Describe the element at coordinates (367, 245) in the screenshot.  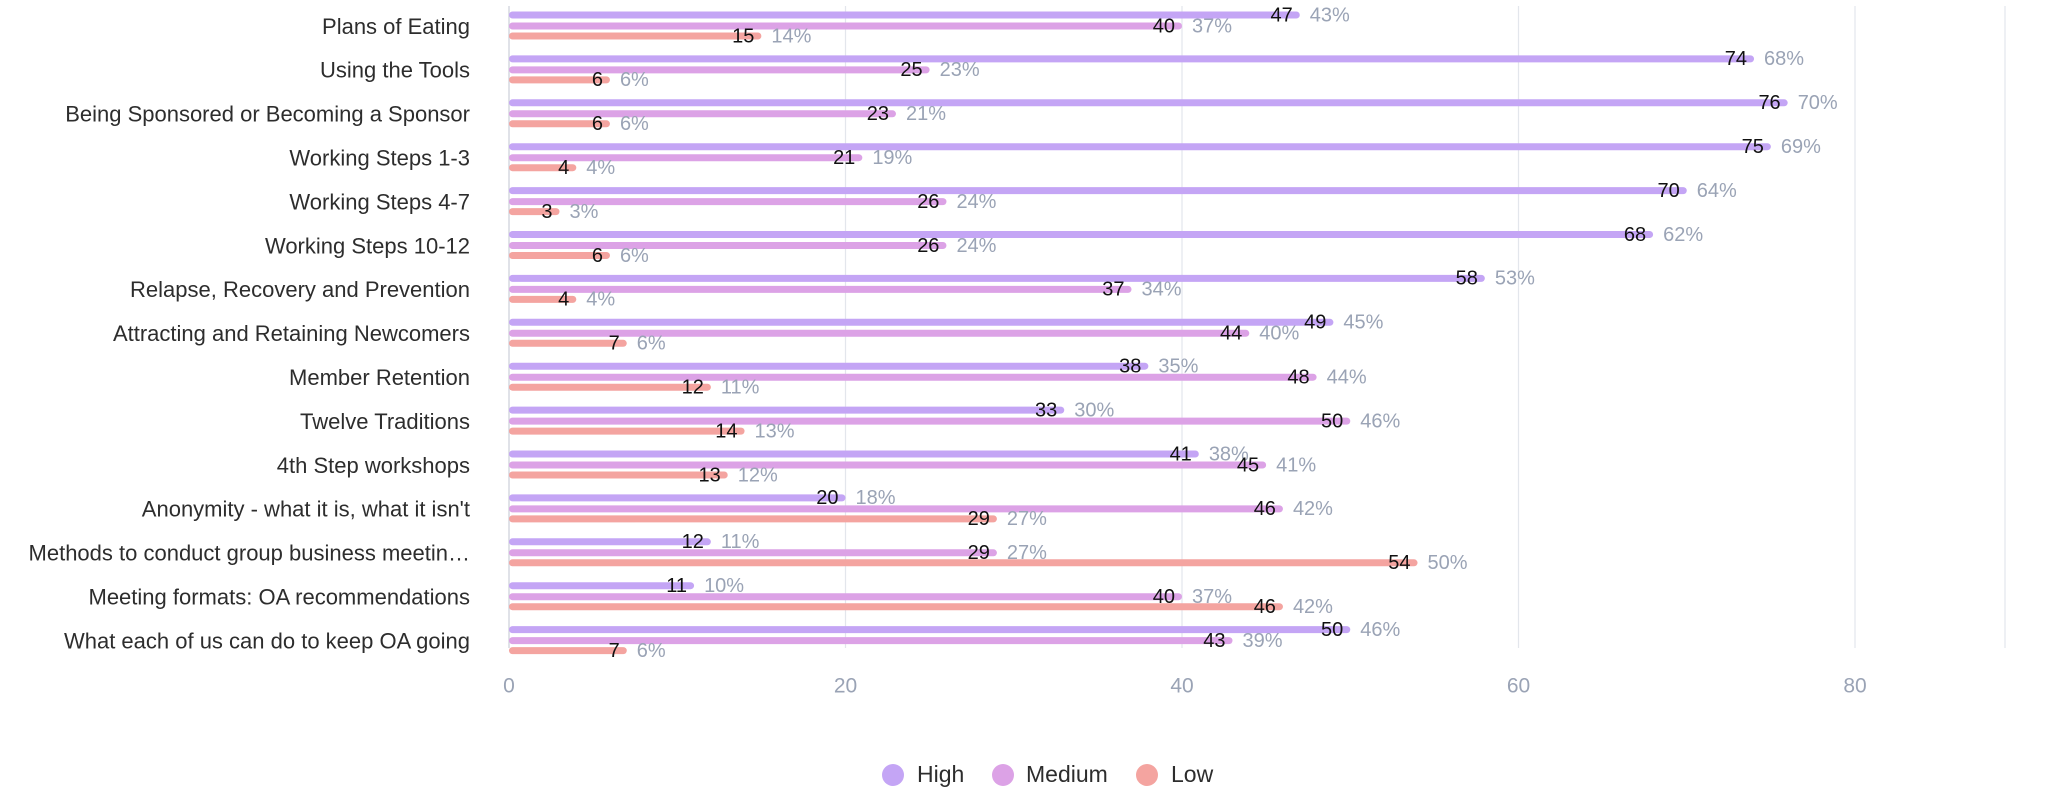
I see `category-label: Working Steps 10-12` at that location.